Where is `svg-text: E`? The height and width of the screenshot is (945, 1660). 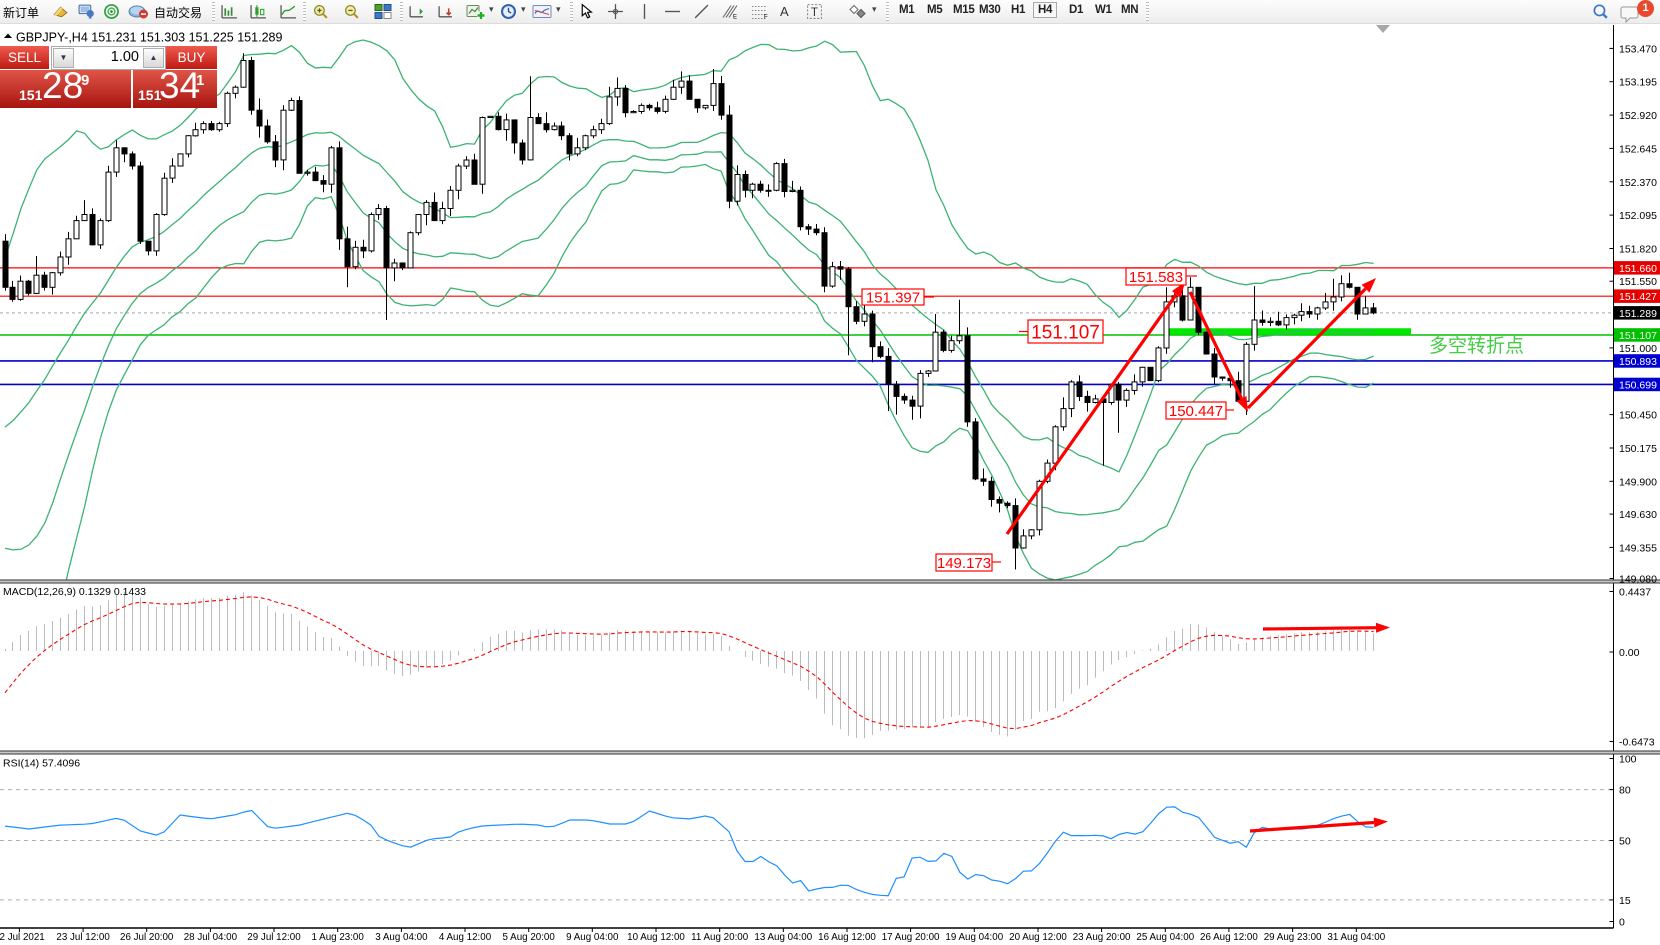
svg-text: E is located at coordinates (735, 18).